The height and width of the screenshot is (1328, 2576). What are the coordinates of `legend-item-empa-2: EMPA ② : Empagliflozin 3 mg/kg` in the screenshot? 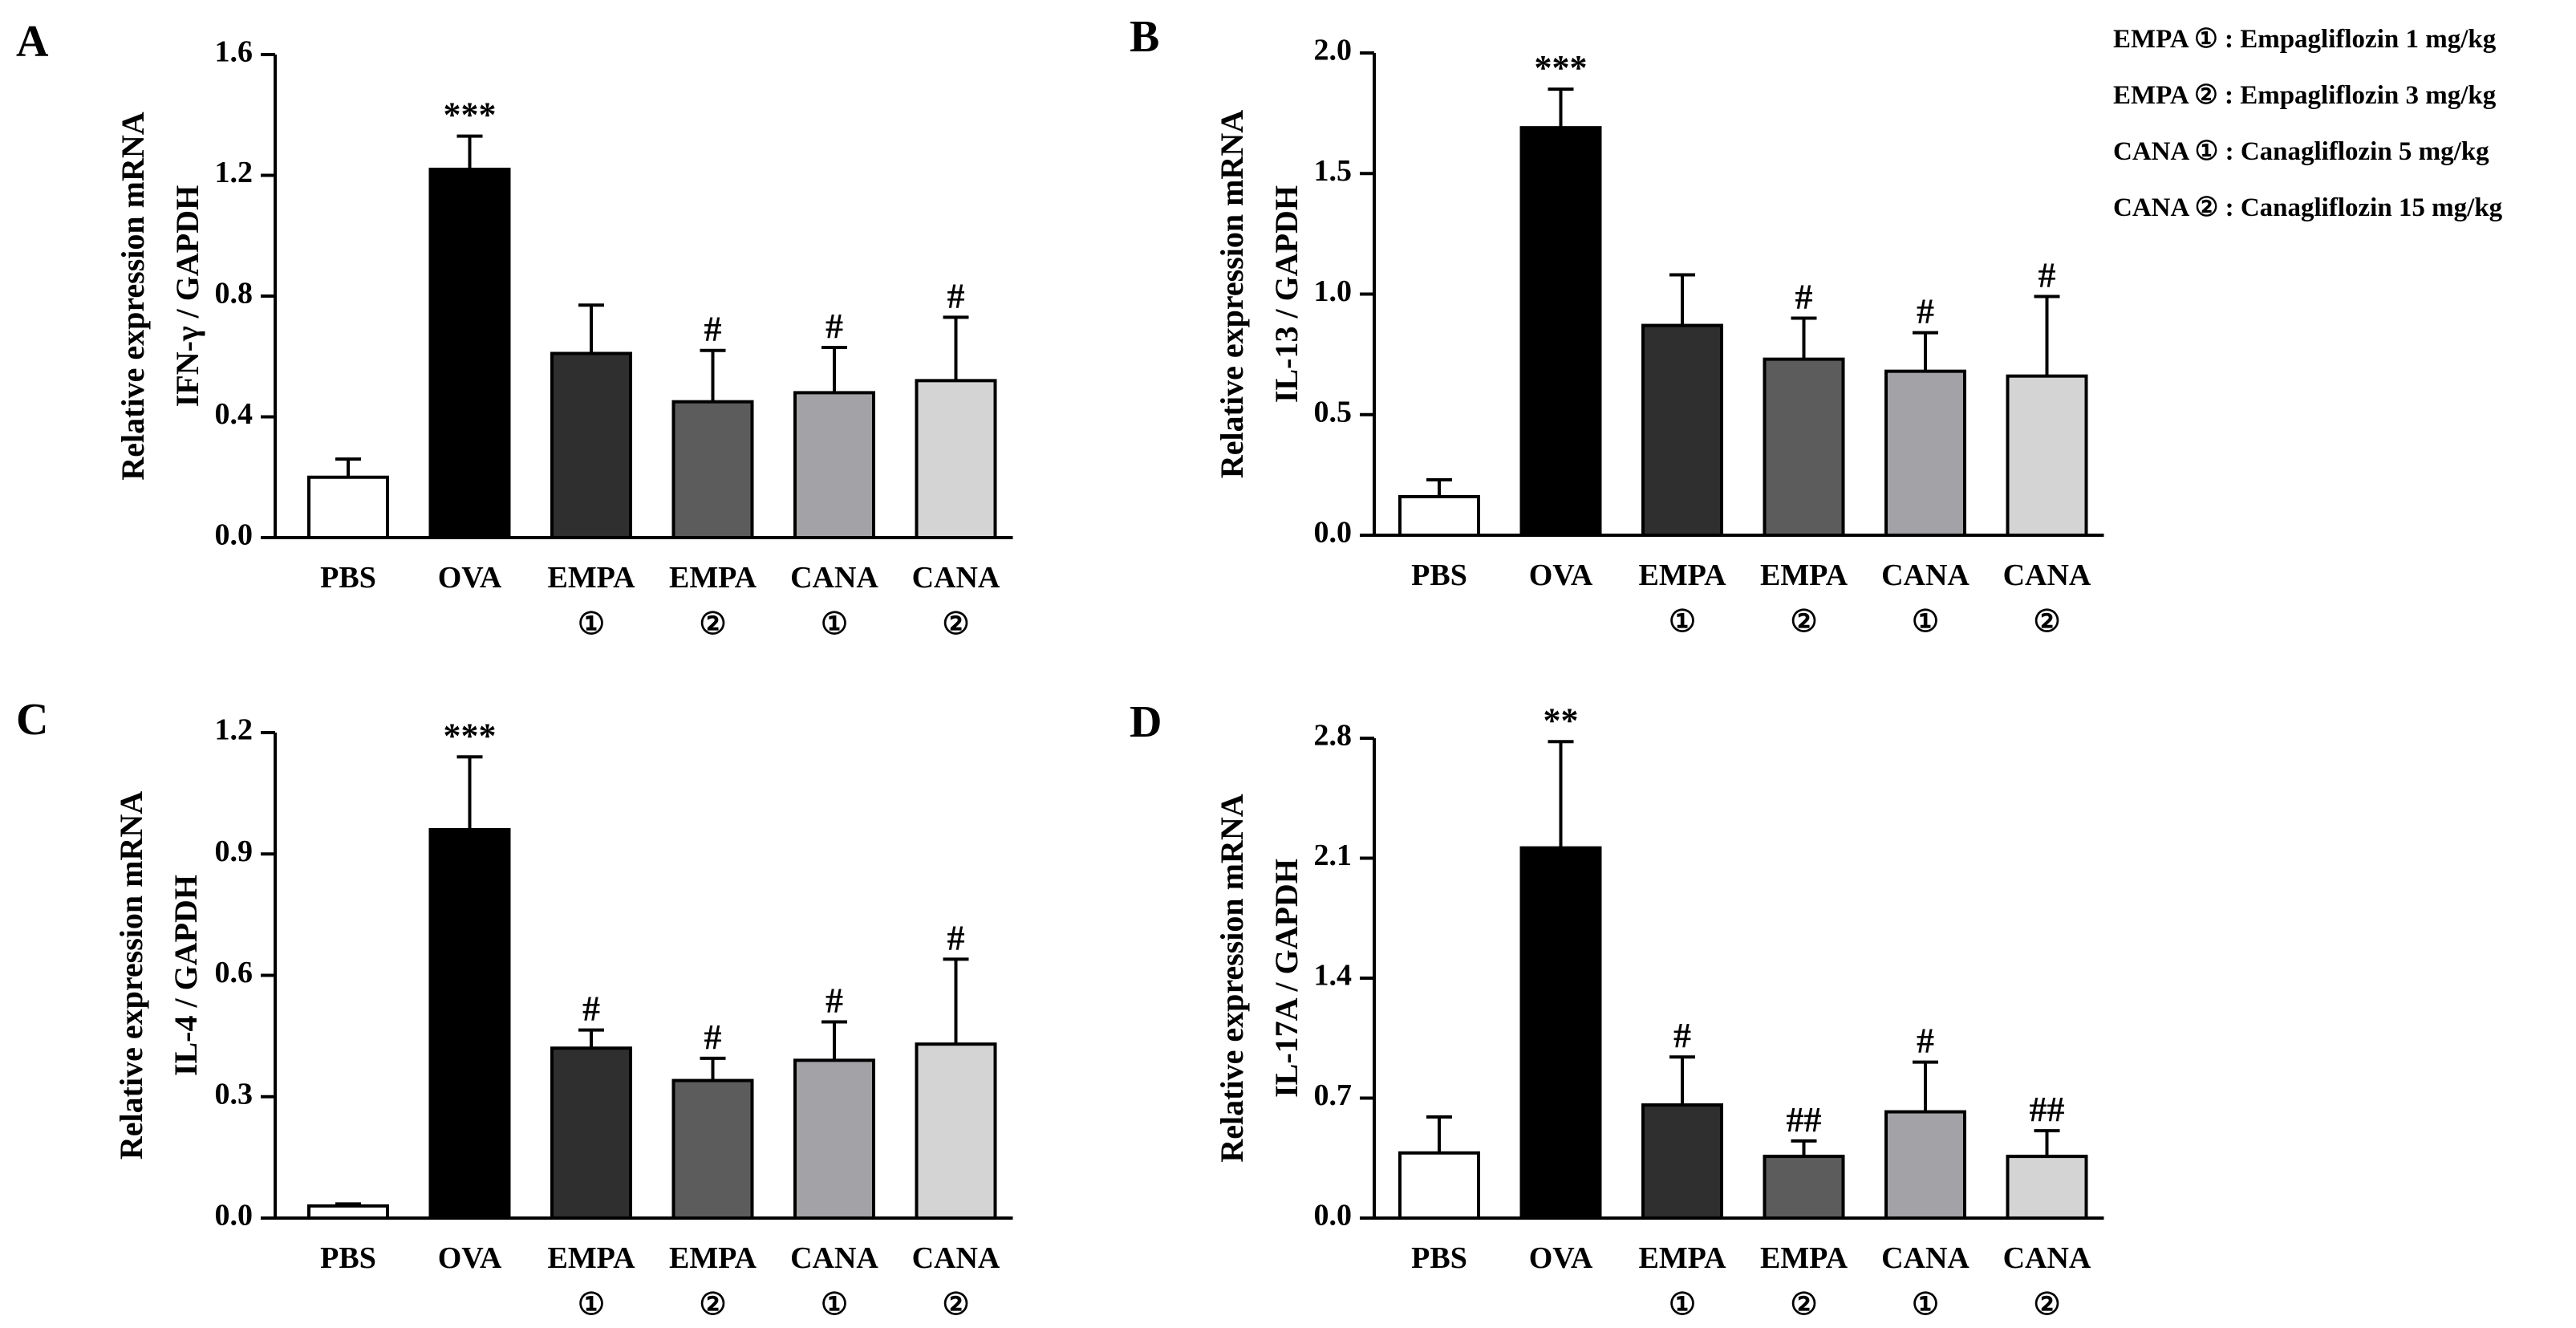 It's located at (2305, 95).